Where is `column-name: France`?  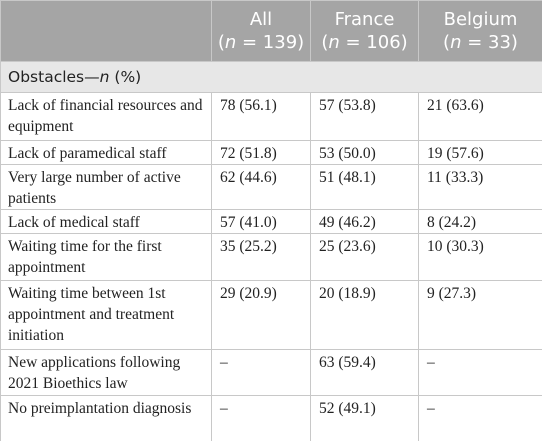 column-name: France is located at coordinates (364, 19).